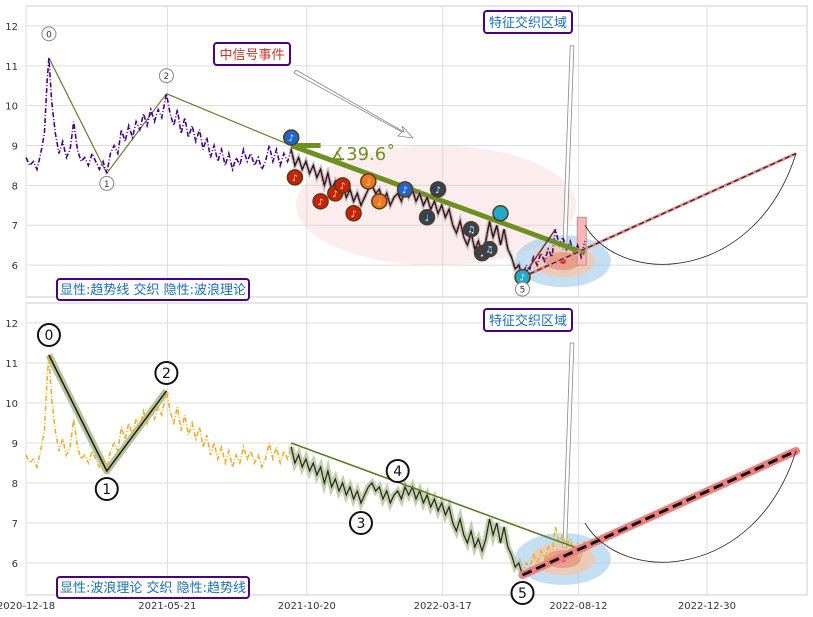 The width and height of the screenshot is (813, 617). What do you see at coordinates (11, 147) in the screenshot?
I see `top-y-ticks: 6 7 8 9 10 11 12` at bounding box center [11, 147].